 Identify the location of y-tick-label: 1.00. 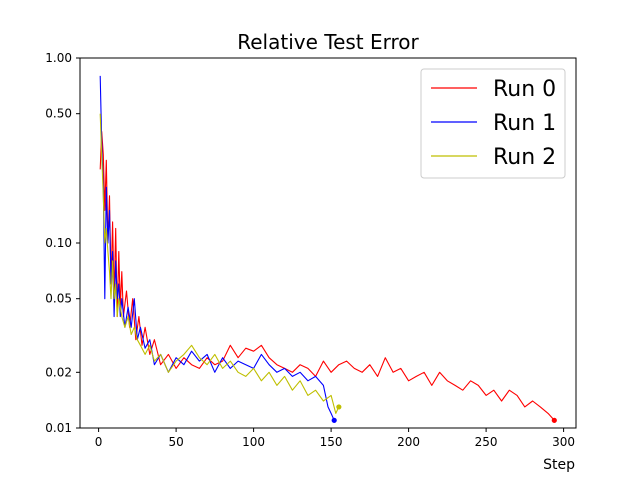
(58, 58).